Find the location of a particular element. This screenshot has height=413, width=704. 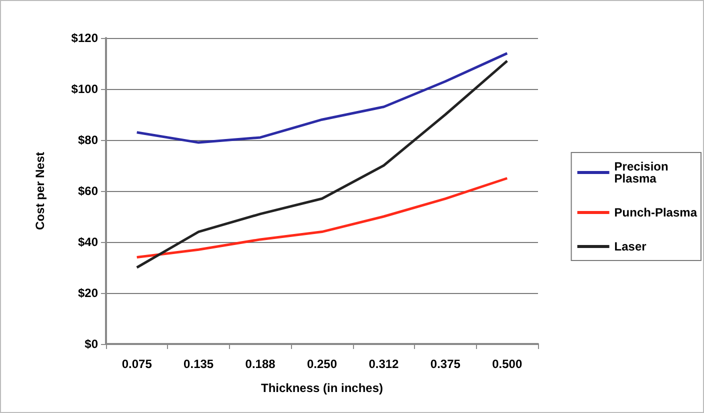

x-tick-label: 0.075 is located at coordinates (137, 364).